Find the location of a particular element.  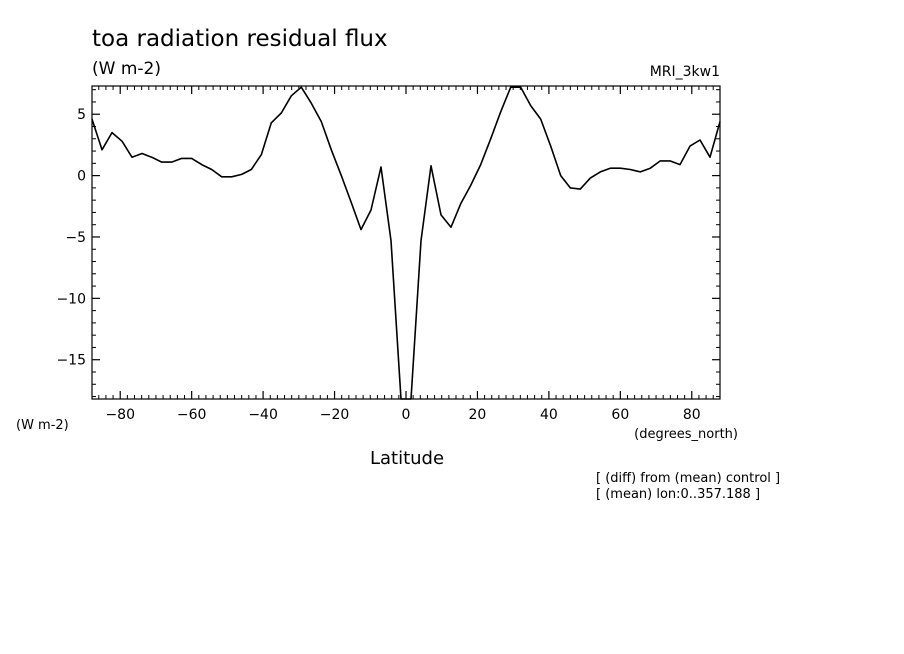

note-diff: [ (diff) from (mean) control ] is located at coordinates (688, 478).